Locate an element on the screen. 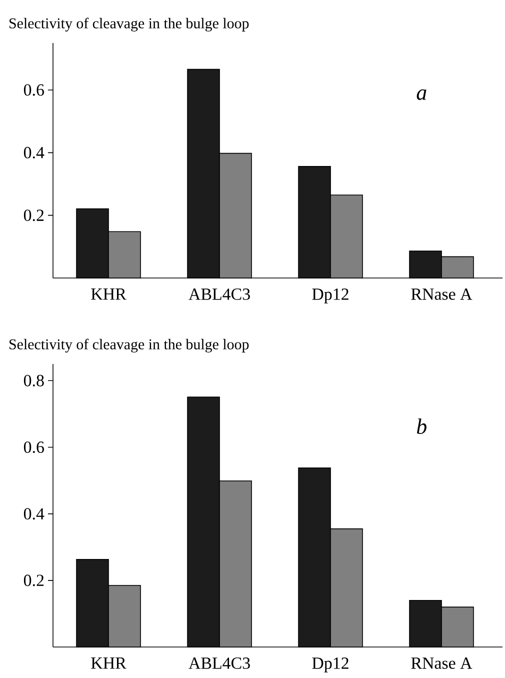 The image size is (505, 678). annotation: a is located at coordinates (421, 94).